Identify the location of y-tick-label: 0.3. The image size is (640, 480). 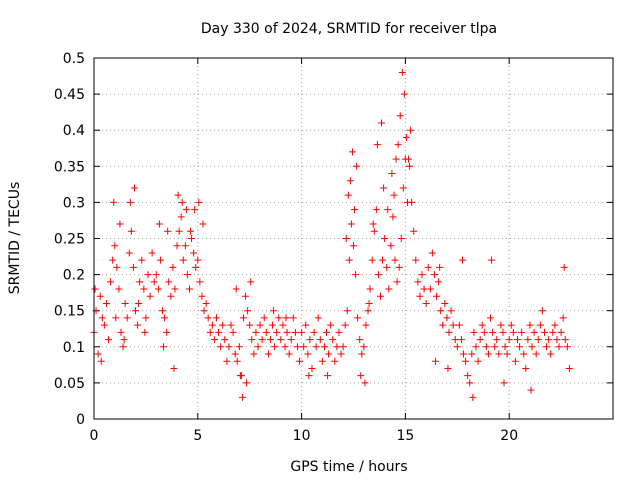
(74, 203).